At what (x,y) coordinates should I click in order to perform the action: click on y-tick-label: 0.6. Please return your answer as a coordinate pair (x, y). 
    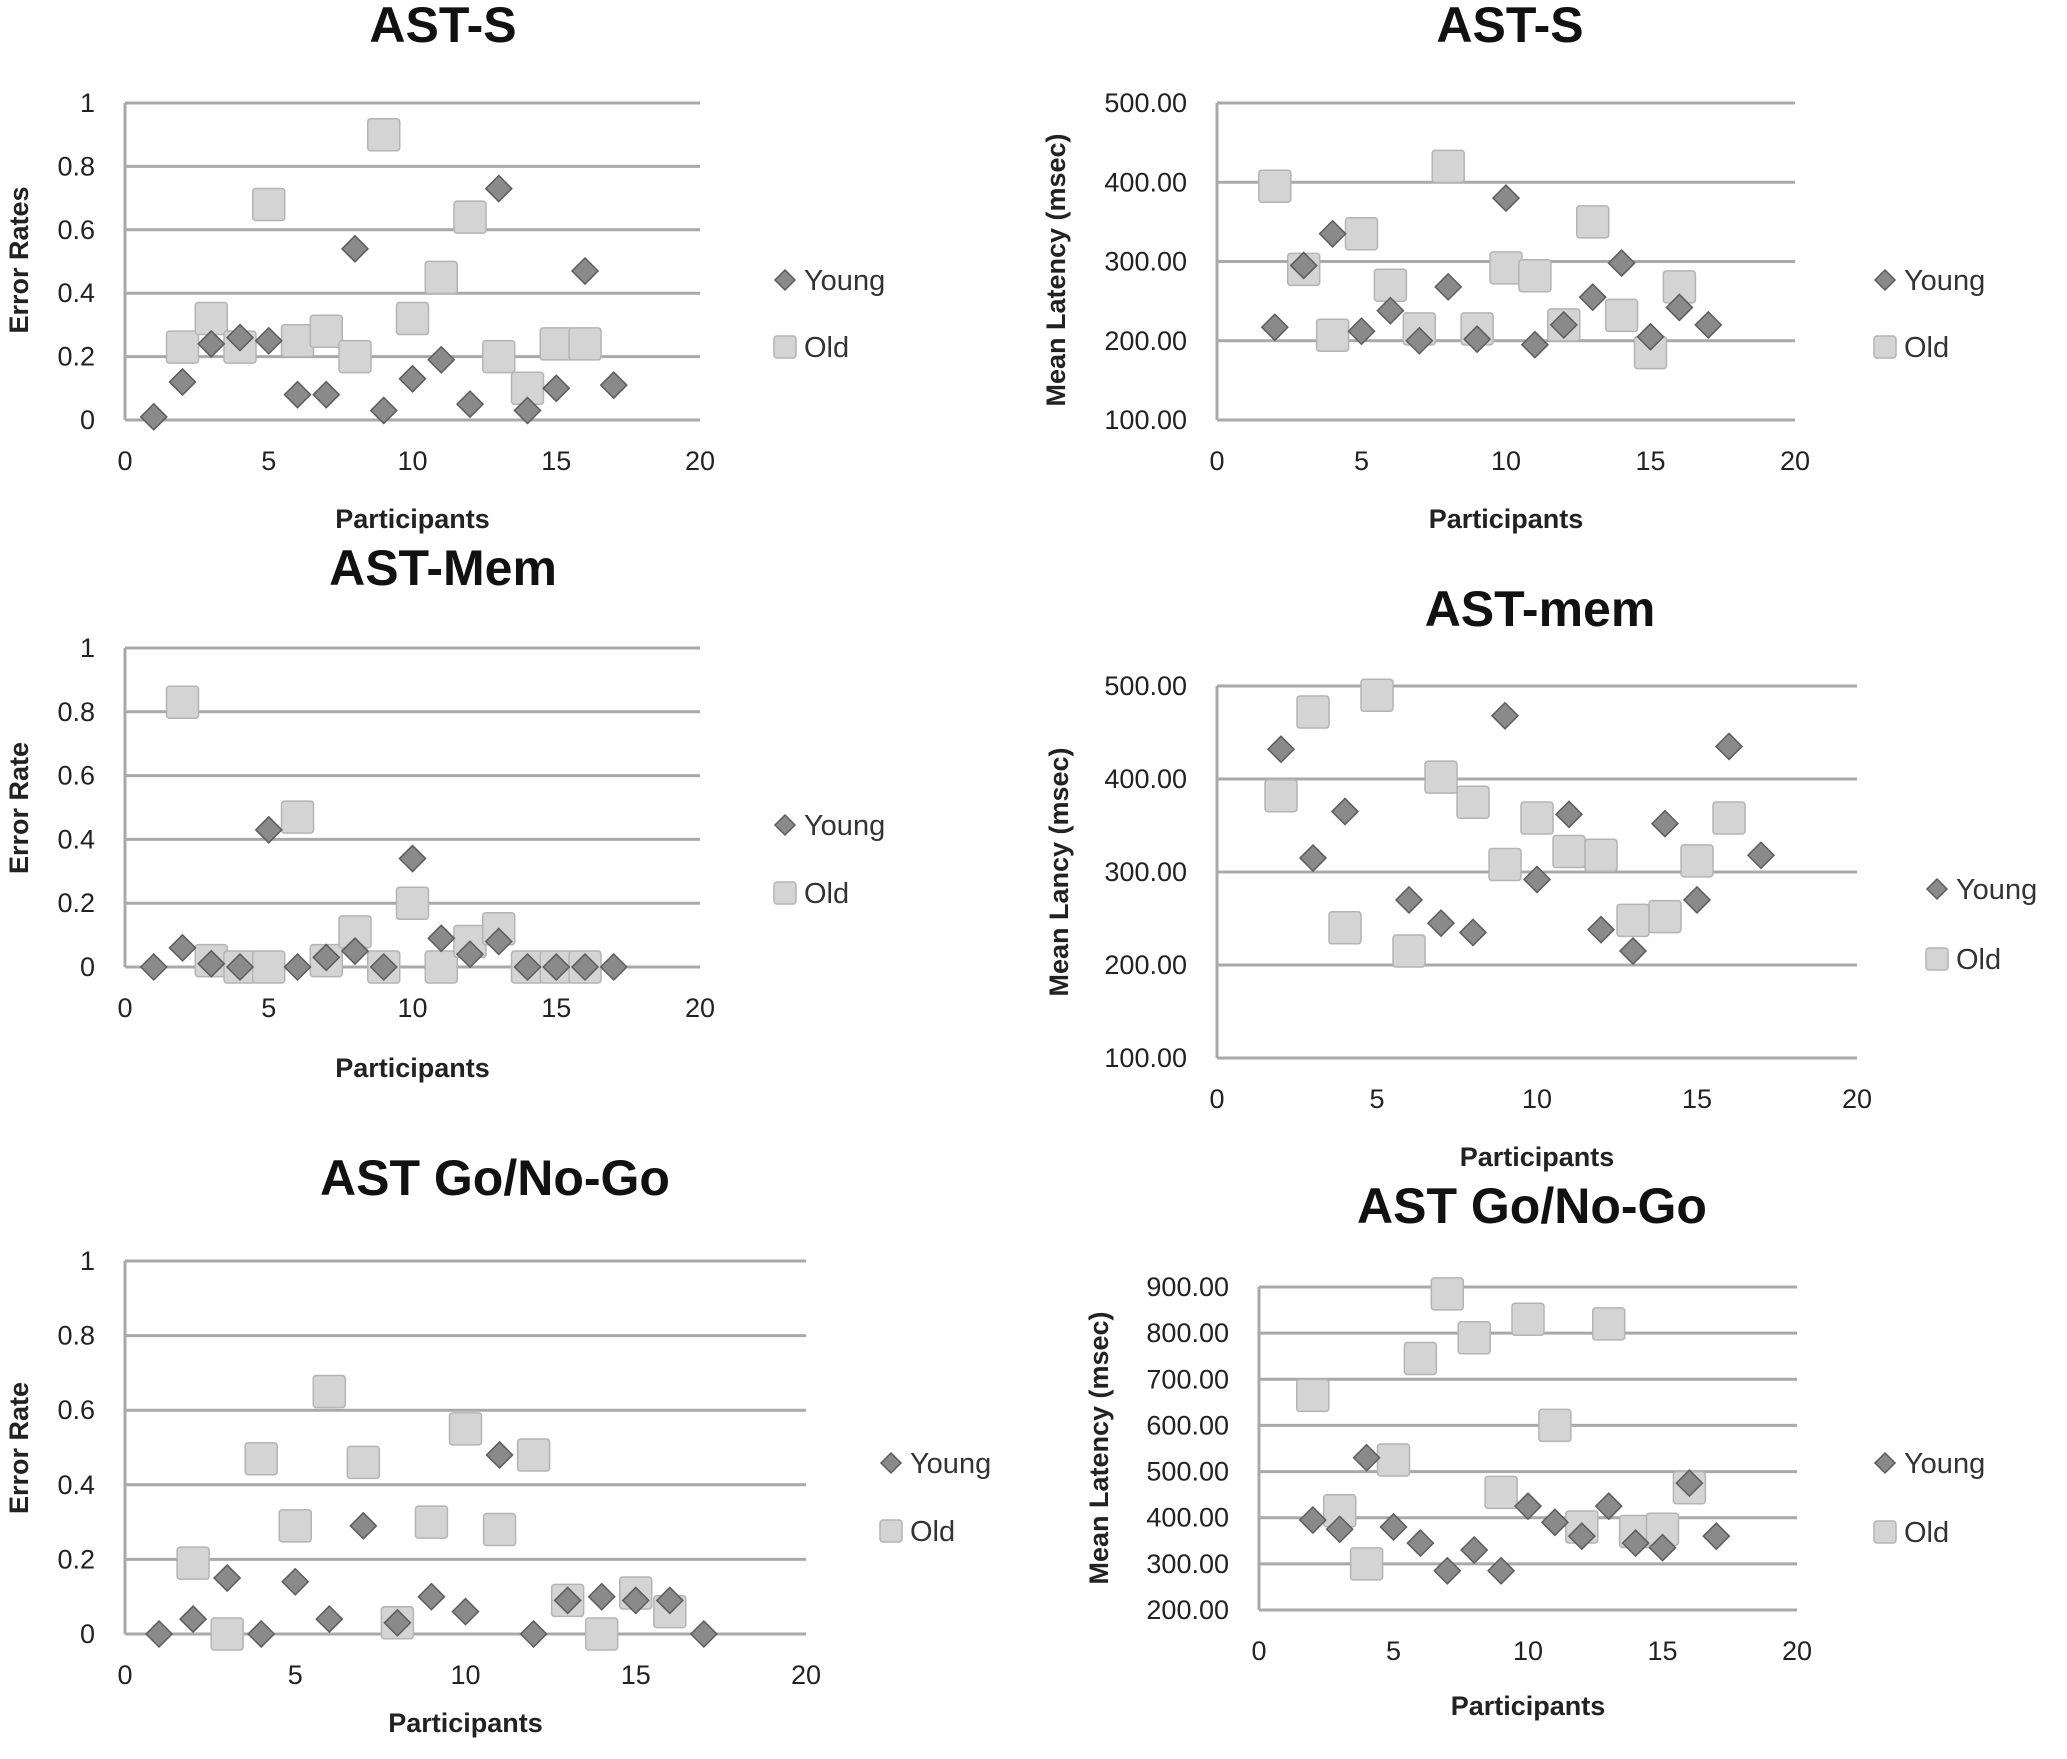
    Looking at the image, I should click on (76, 230).